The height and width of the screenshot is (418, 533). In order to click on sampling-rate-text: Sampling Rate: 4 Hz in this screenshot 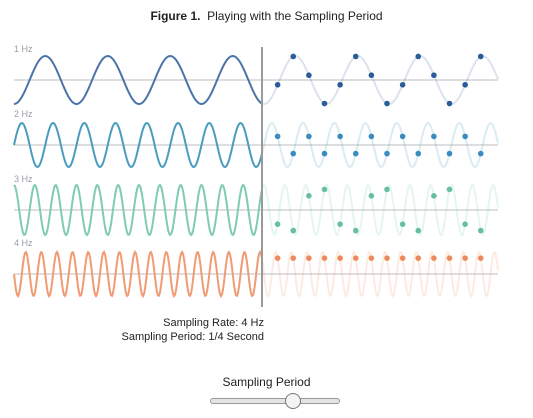, I will do `click(213, 323)`.